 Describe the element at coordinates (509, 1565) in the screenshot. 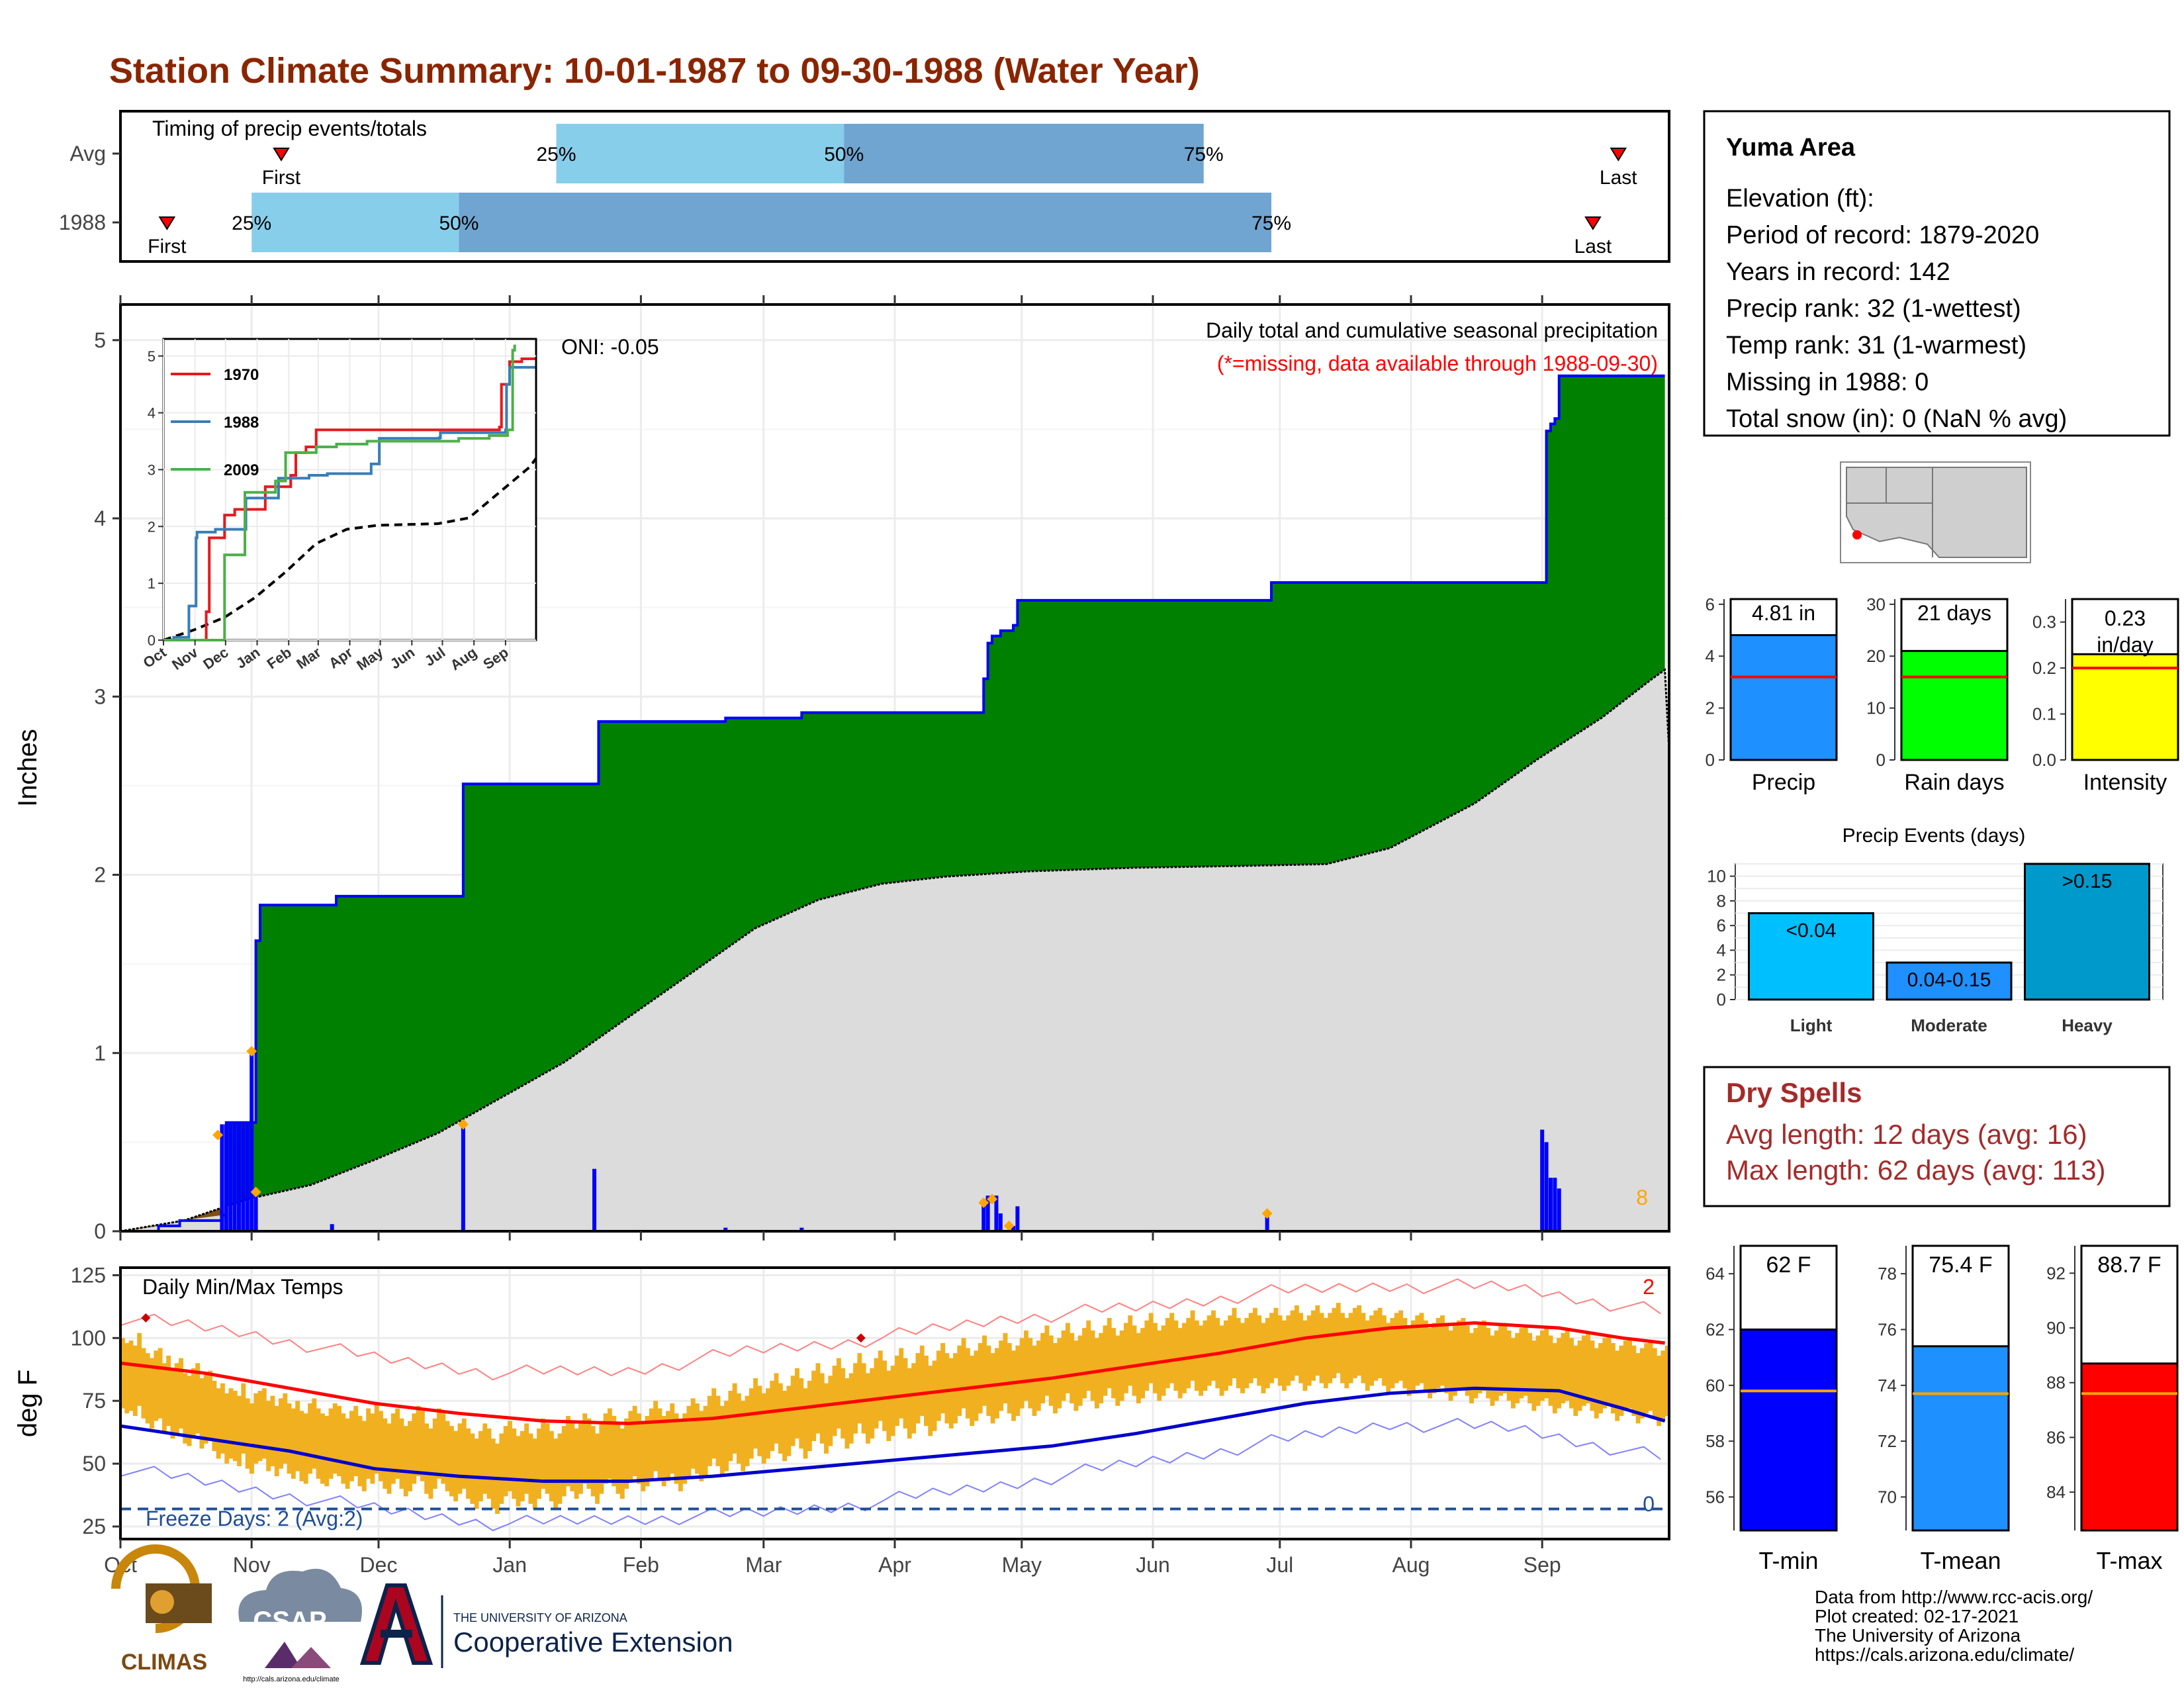

I see `temp-x-tick-label: Jan` at that location.